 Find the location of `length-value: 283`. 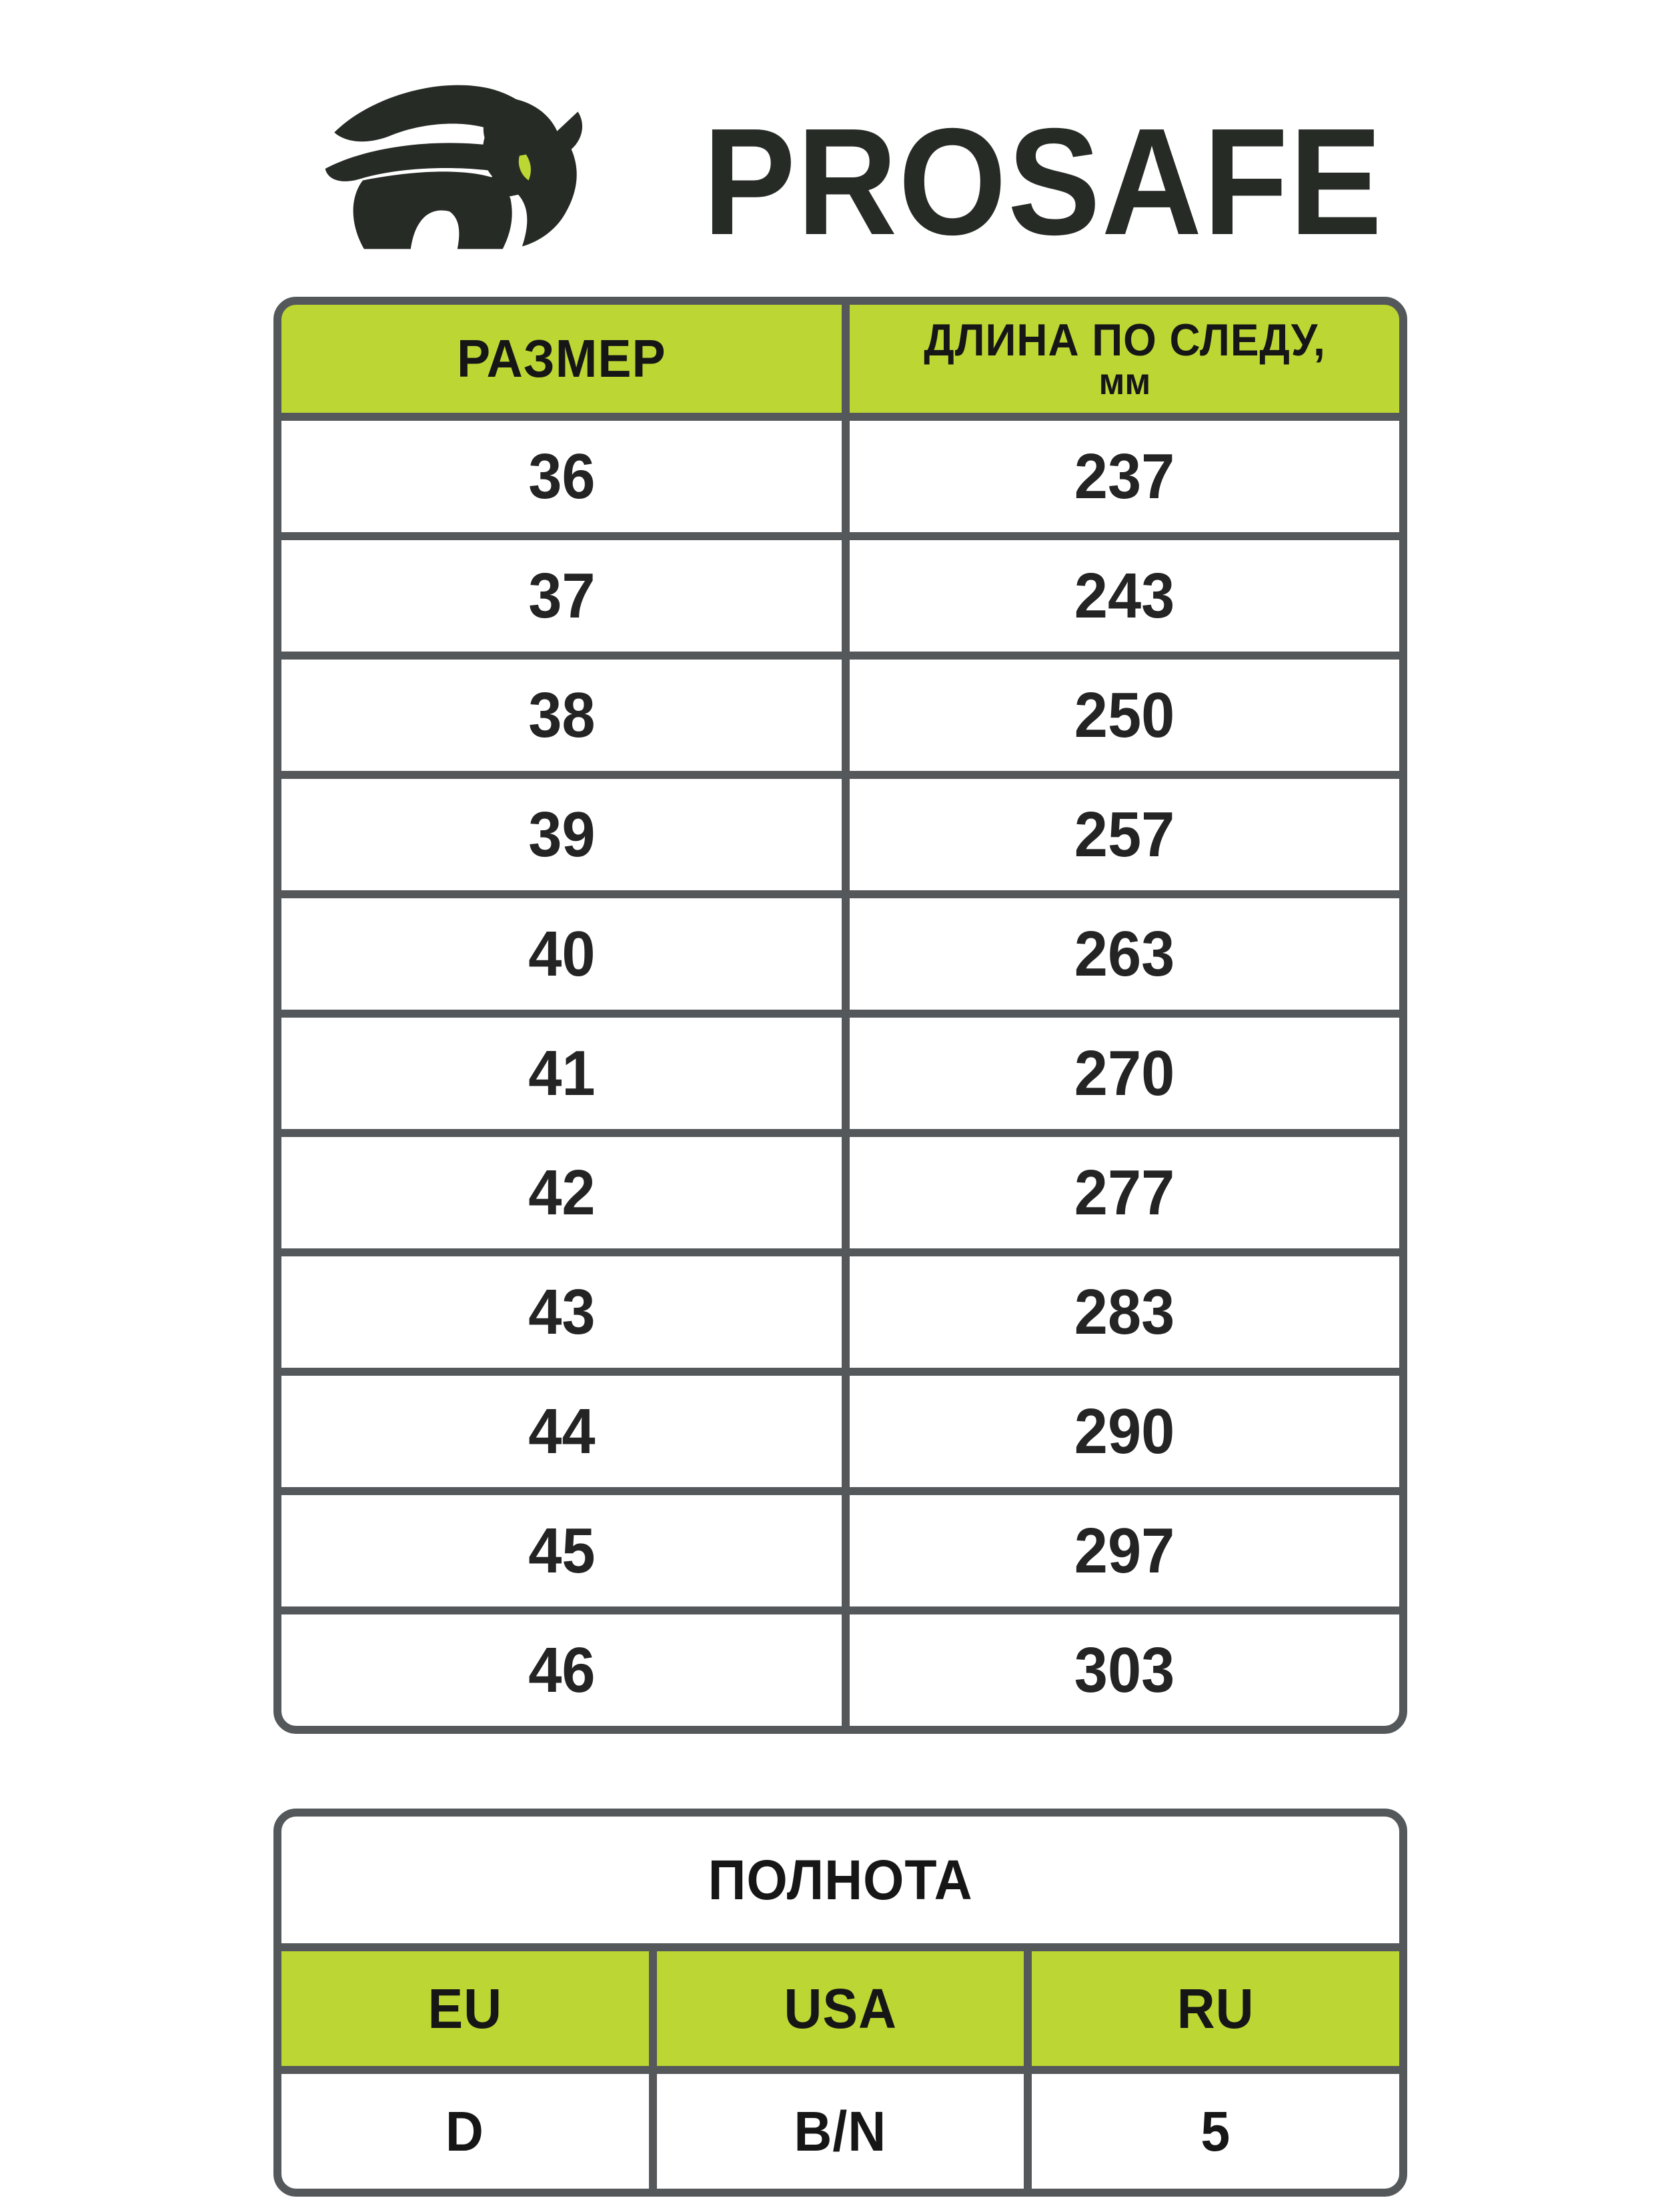

length-value: 283 is located at coordinates (1124, 1312).